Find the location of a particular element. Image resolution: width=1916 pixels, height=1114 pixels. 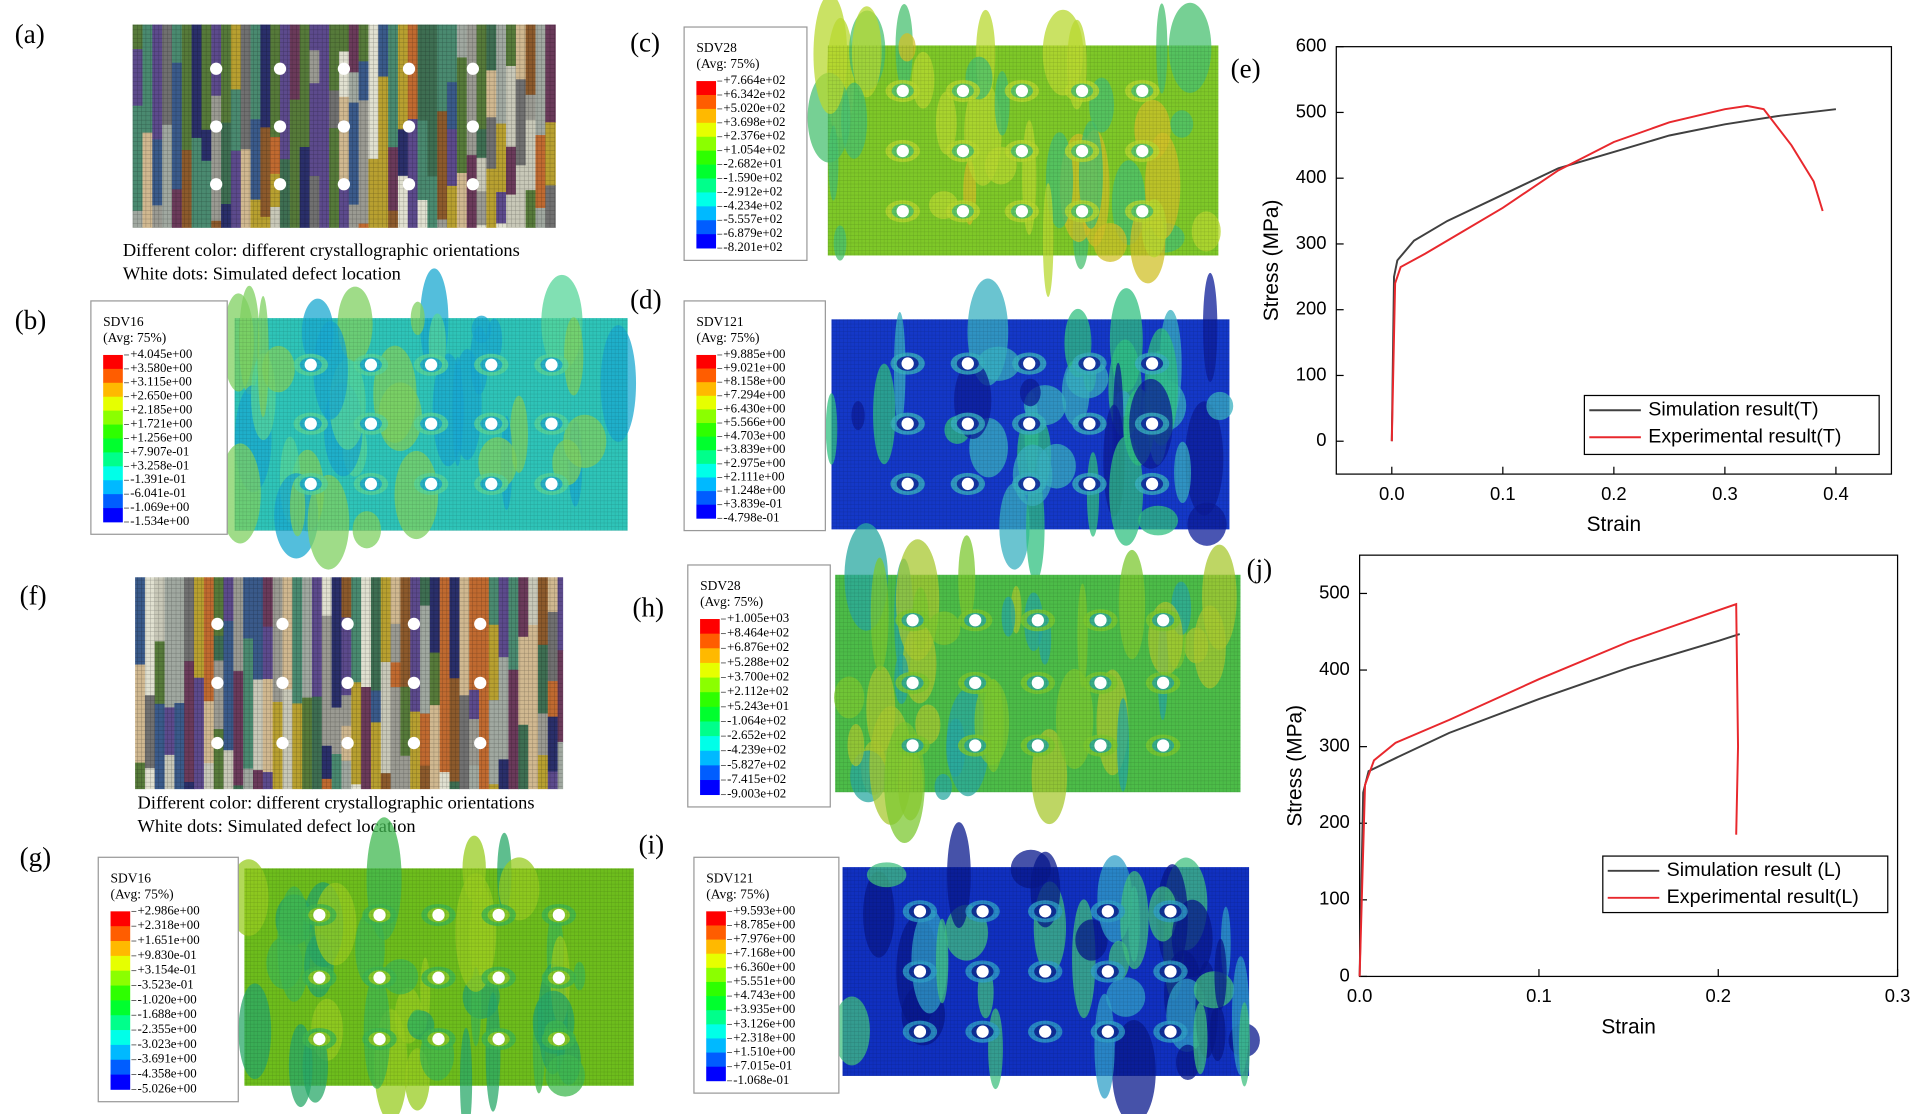

legend-label: +2.112e+02 is located at coordinates (758, 691).